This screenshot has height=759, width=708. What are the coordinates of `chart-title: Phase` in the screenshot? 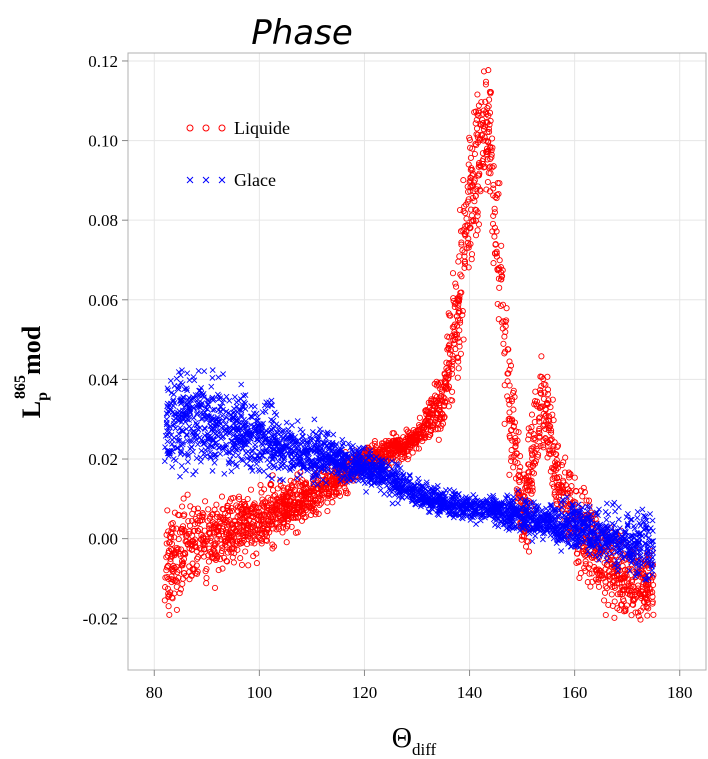 It's located at (302, 33).